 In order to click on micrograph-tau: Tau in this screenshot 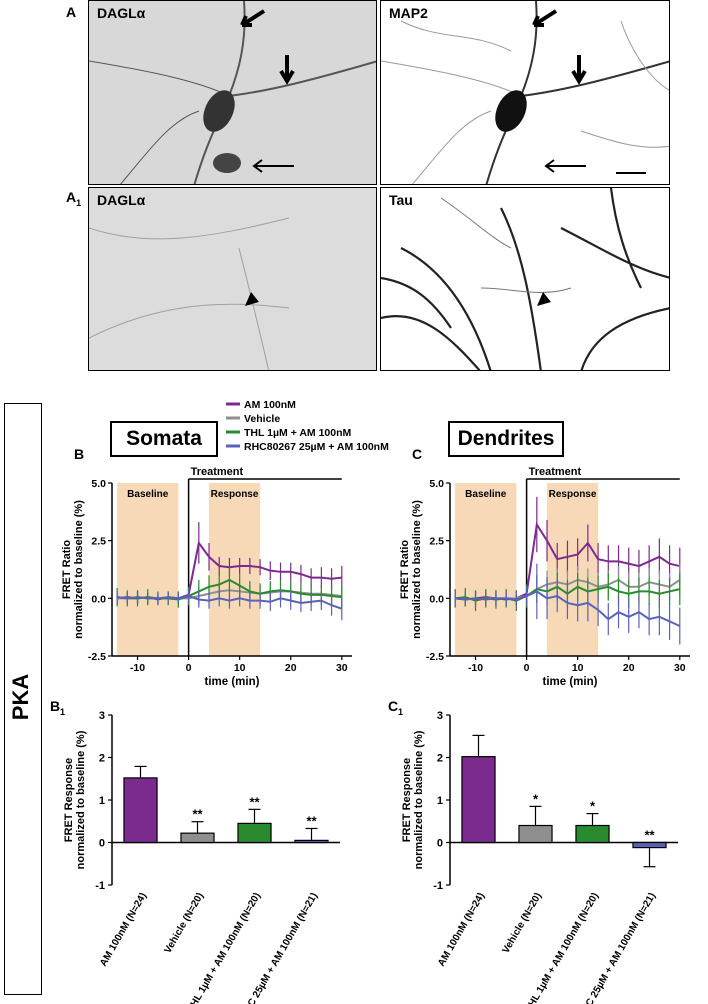, I will do `click(525, 279)`.